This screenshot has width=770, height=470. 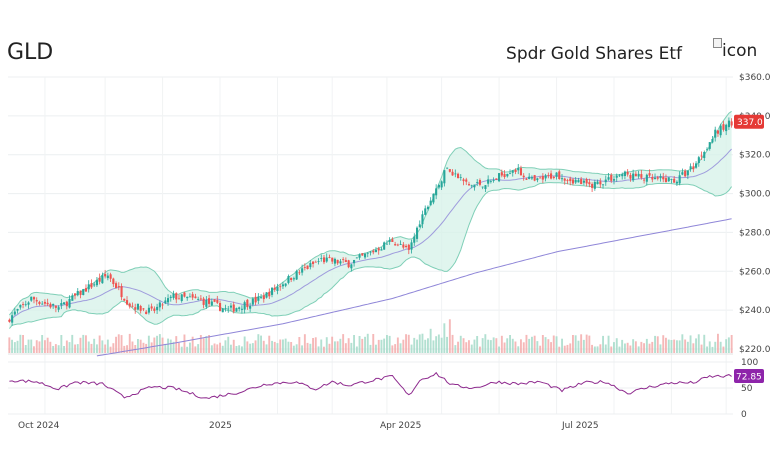 I want to click on value-badges: 337.0 72.85, so click(x=749, y=248).